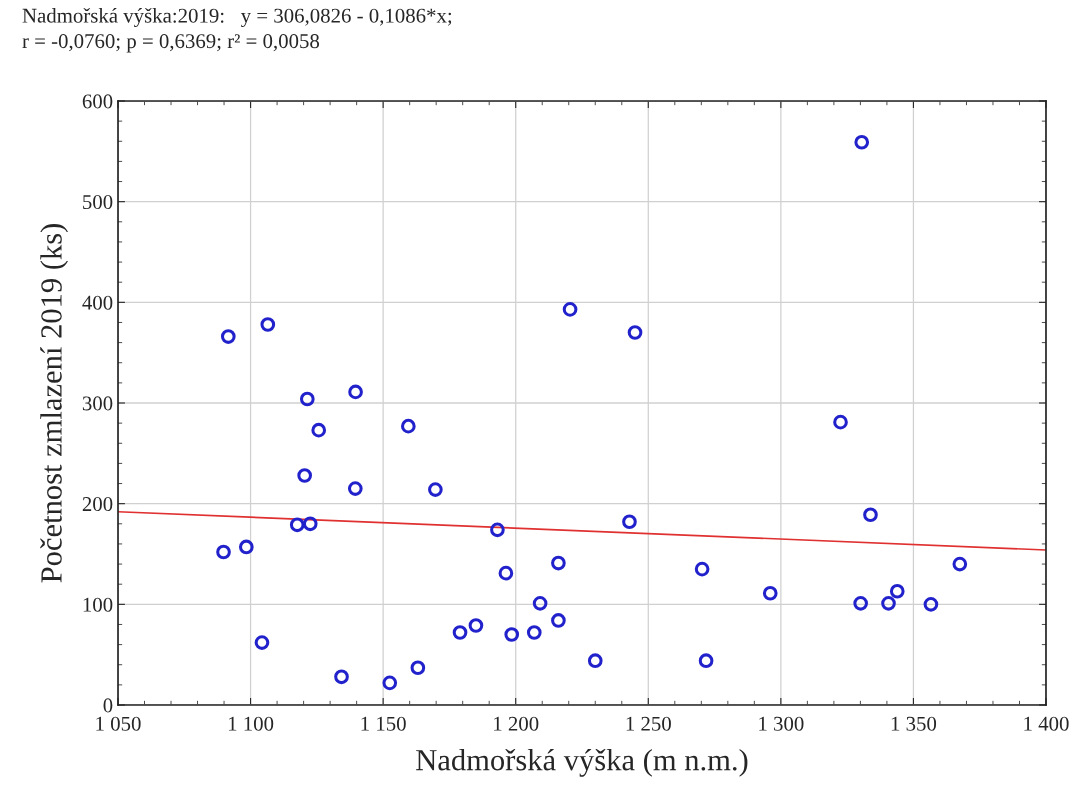 The height and width of the screenshot is (801, 1079). Describe the element at coordinates (781, 723) in the screenshot. I see `x-tick-label: 1 300` at that location.